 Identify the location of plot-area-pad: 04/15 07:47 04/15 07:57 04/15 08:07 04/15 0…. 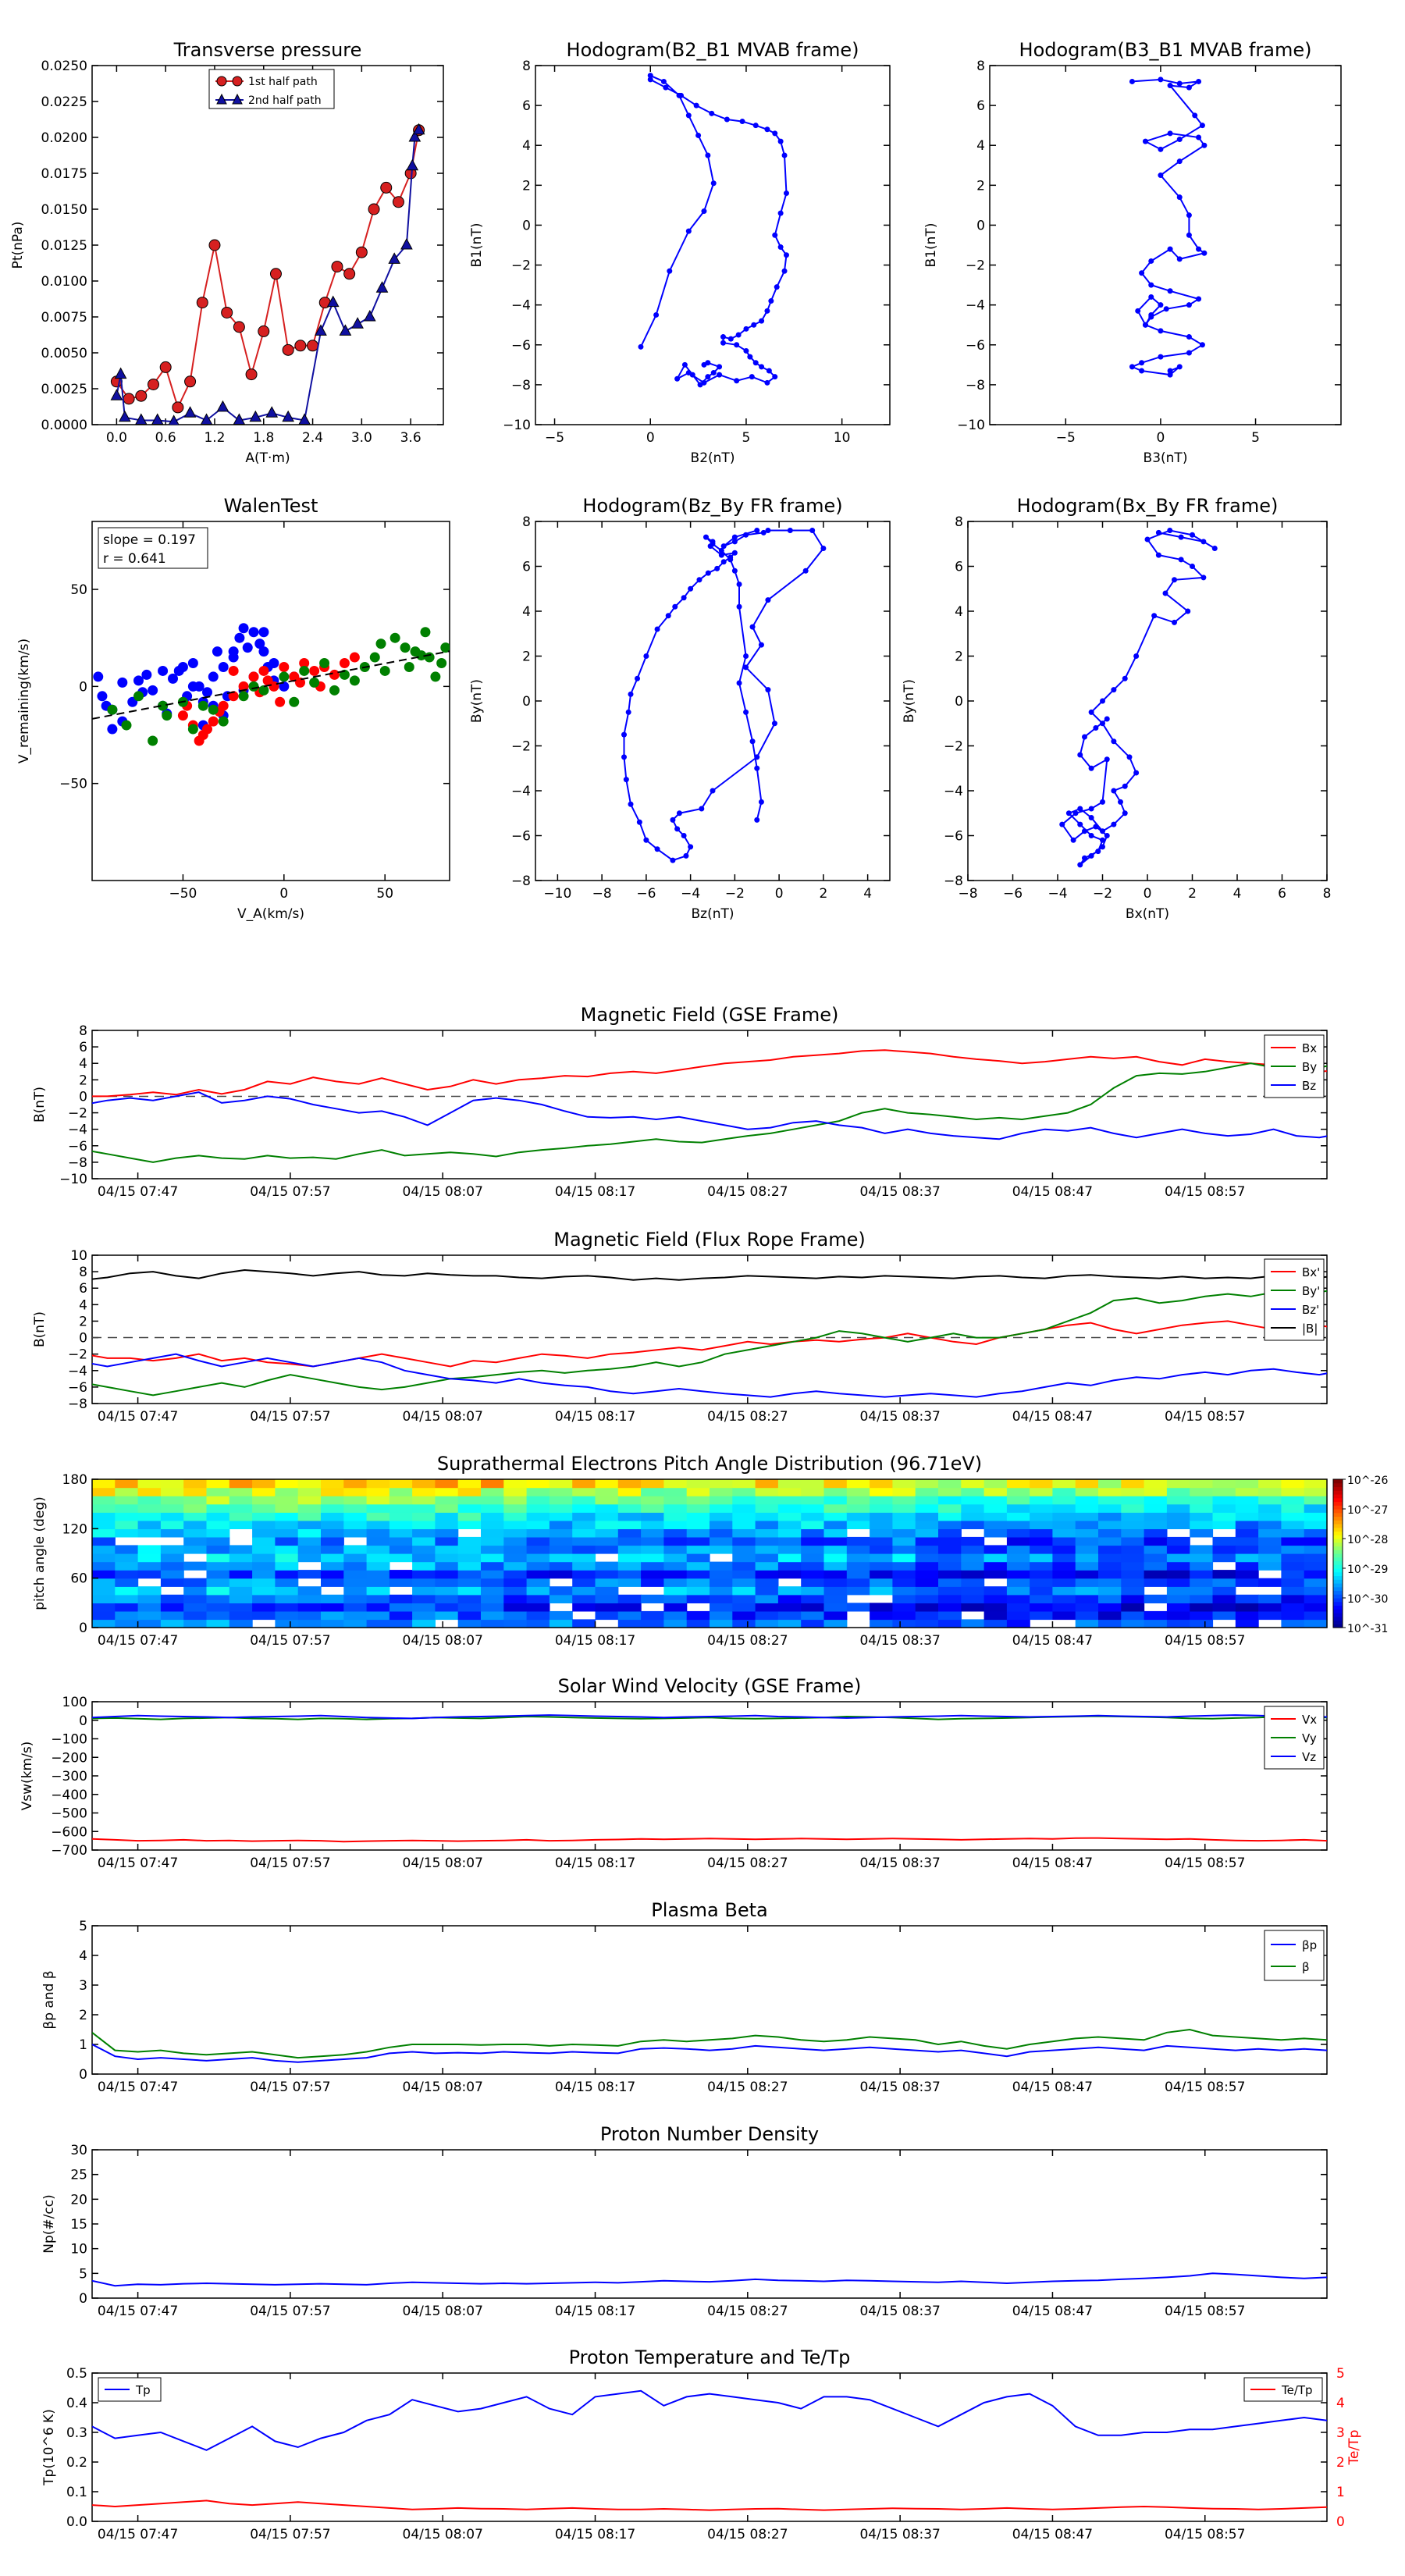
(711, 1560).